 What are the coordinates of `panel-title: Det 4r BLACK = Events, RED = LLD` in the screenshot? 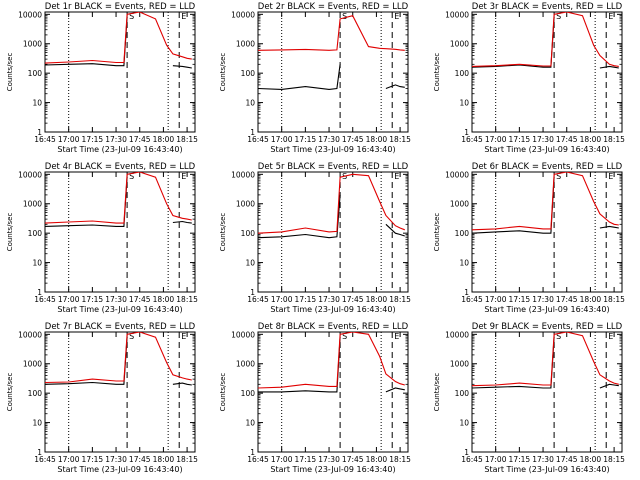 It's located at (120, 167).